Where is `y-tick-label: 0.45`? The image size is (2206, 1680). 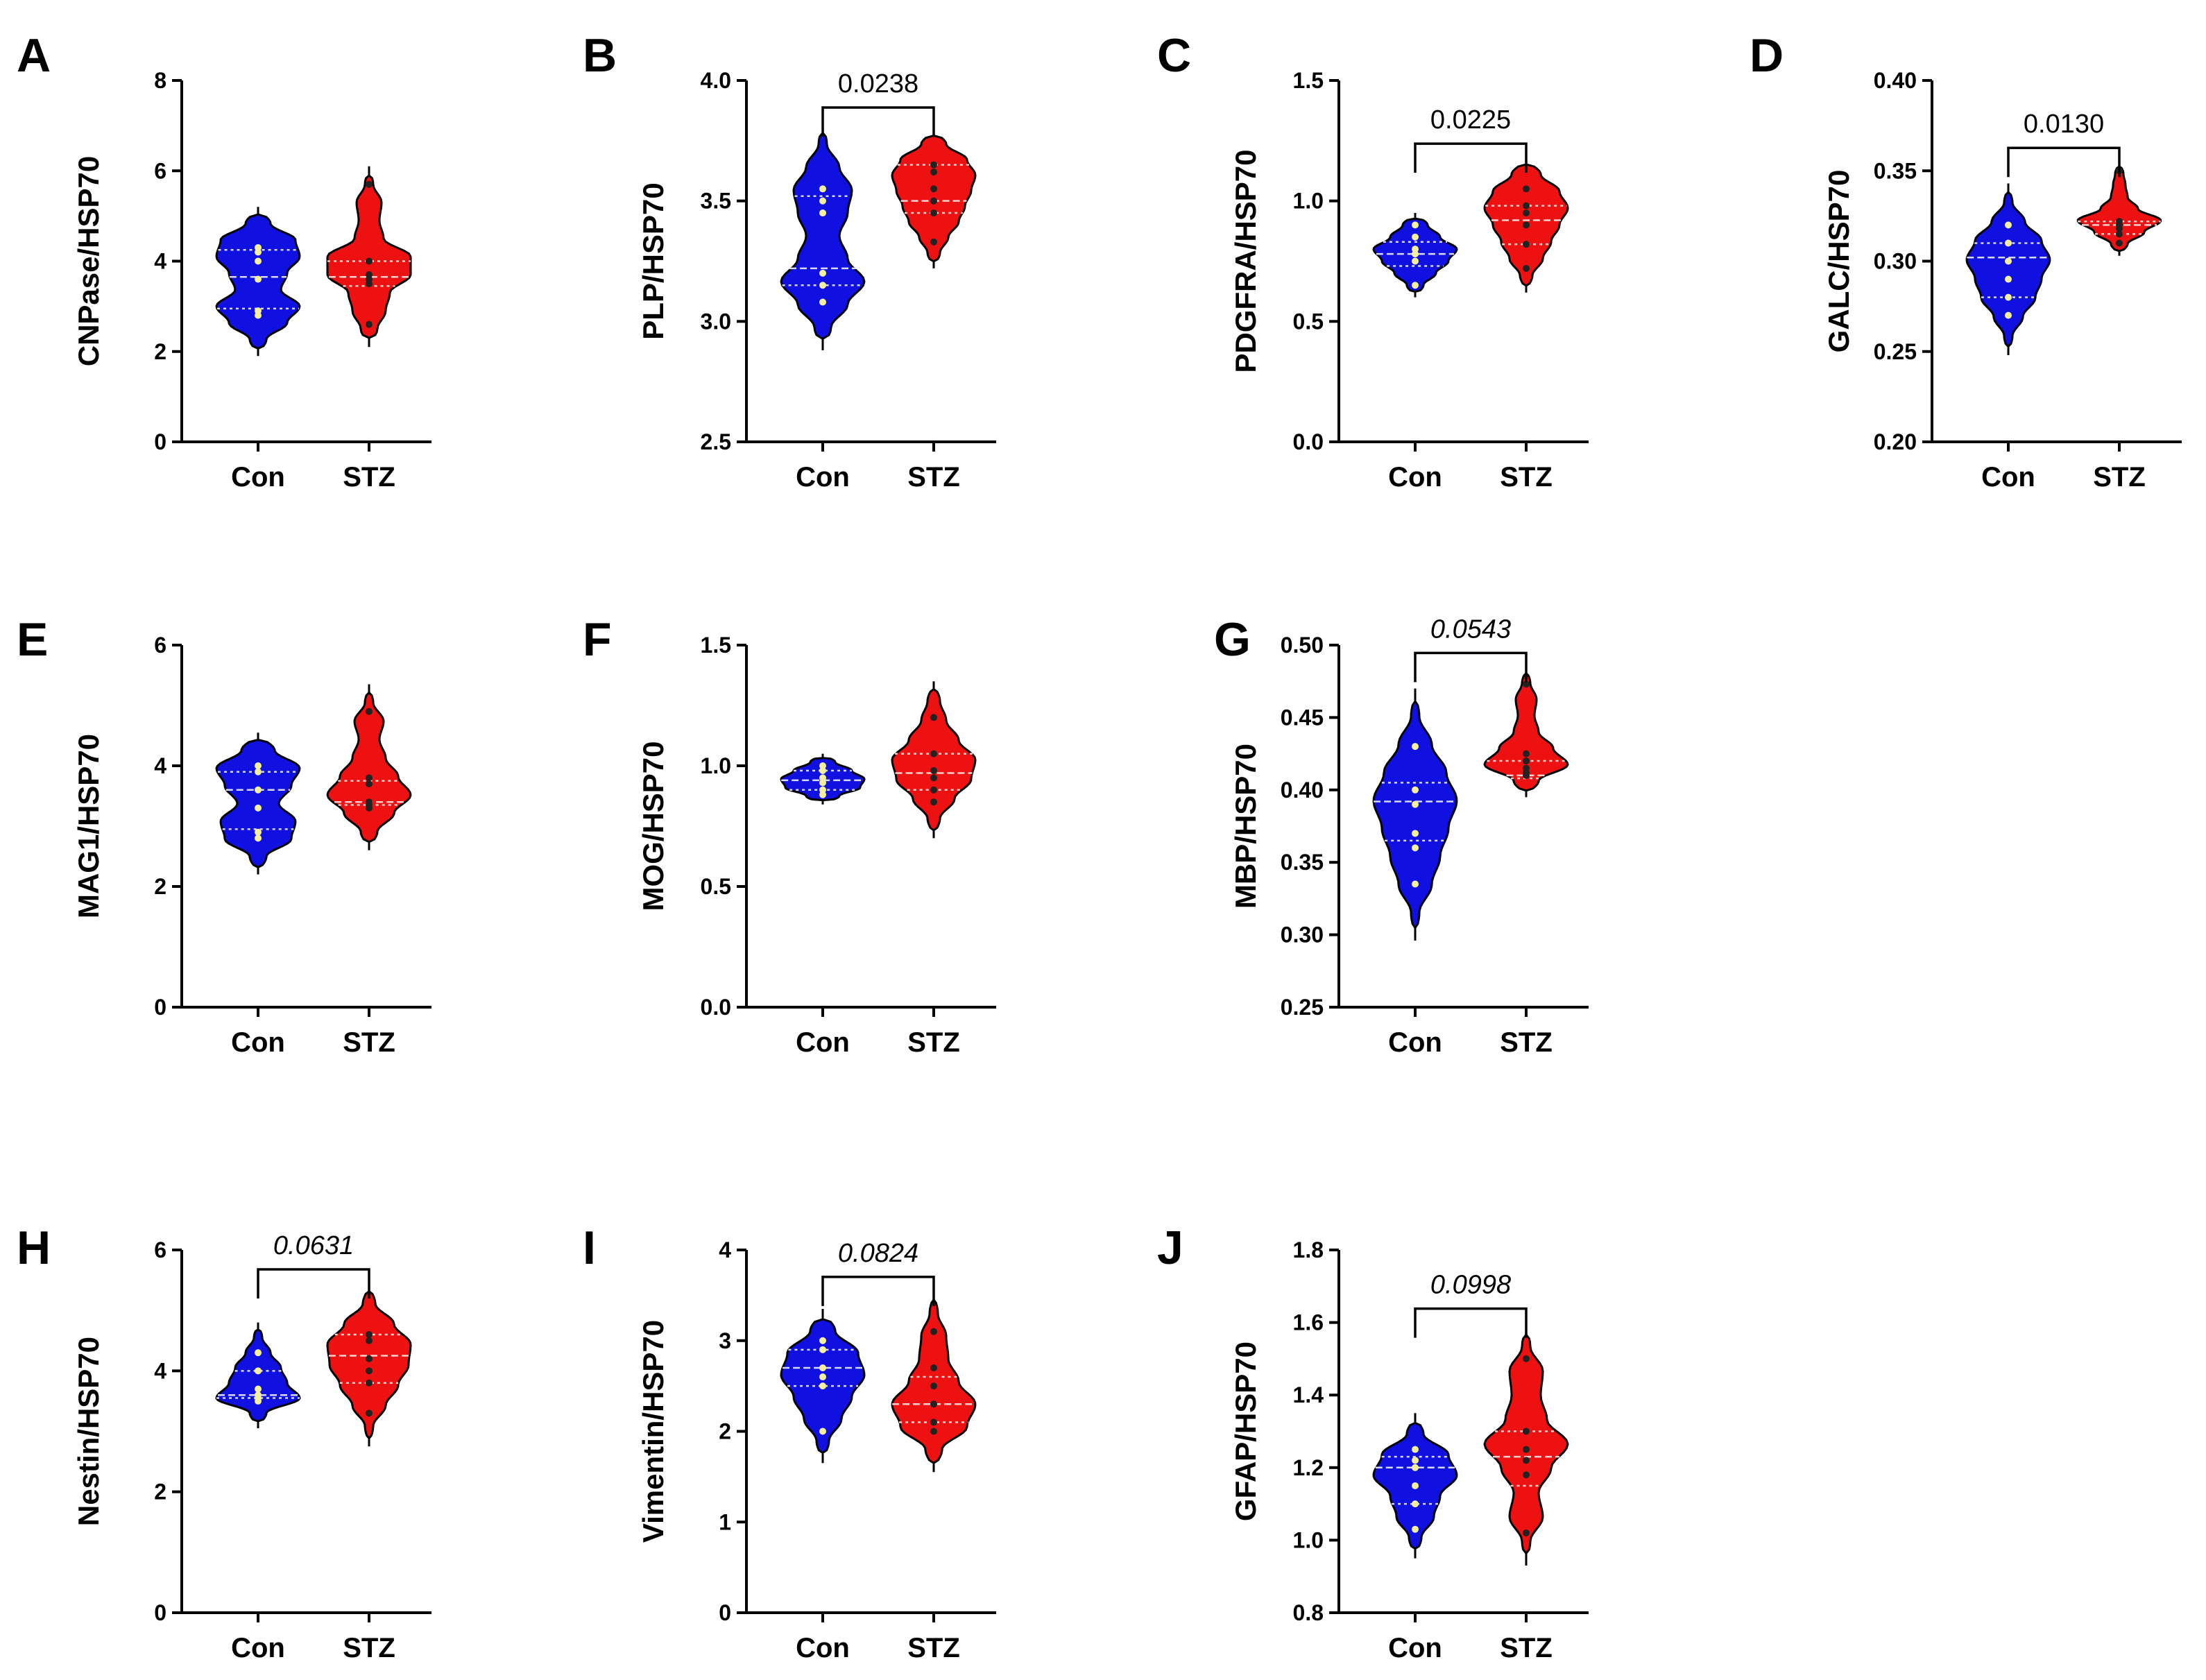
y-tick-label: 0.45 is located at coordinates (1302, 717).